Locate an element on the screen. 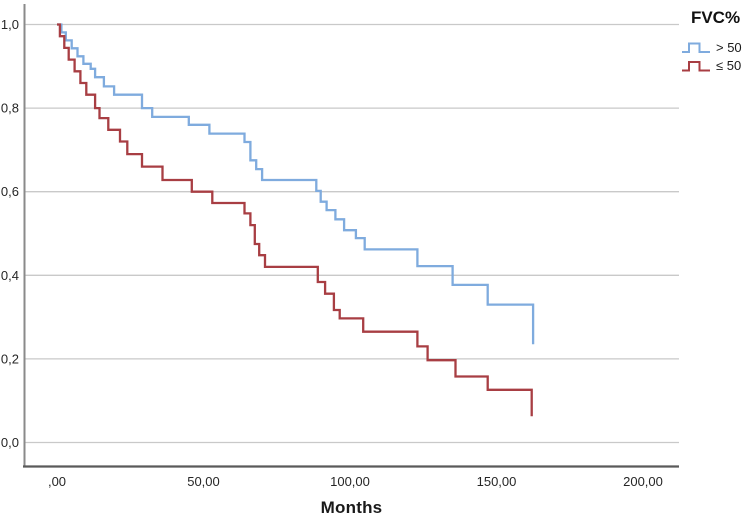 Image resolution: width=750 pixels, height=527 pixels. legend-entry-gt50: > 50 is located at coordinates (715, 47).